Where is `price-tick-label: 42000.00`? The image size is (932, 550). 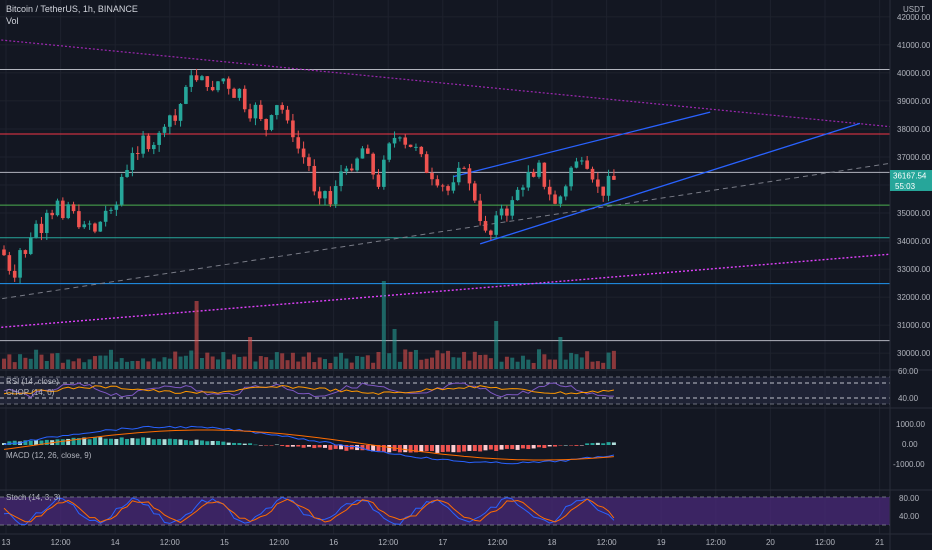
price-tick-label: 42000.00 is located at coordinates (914, 17).